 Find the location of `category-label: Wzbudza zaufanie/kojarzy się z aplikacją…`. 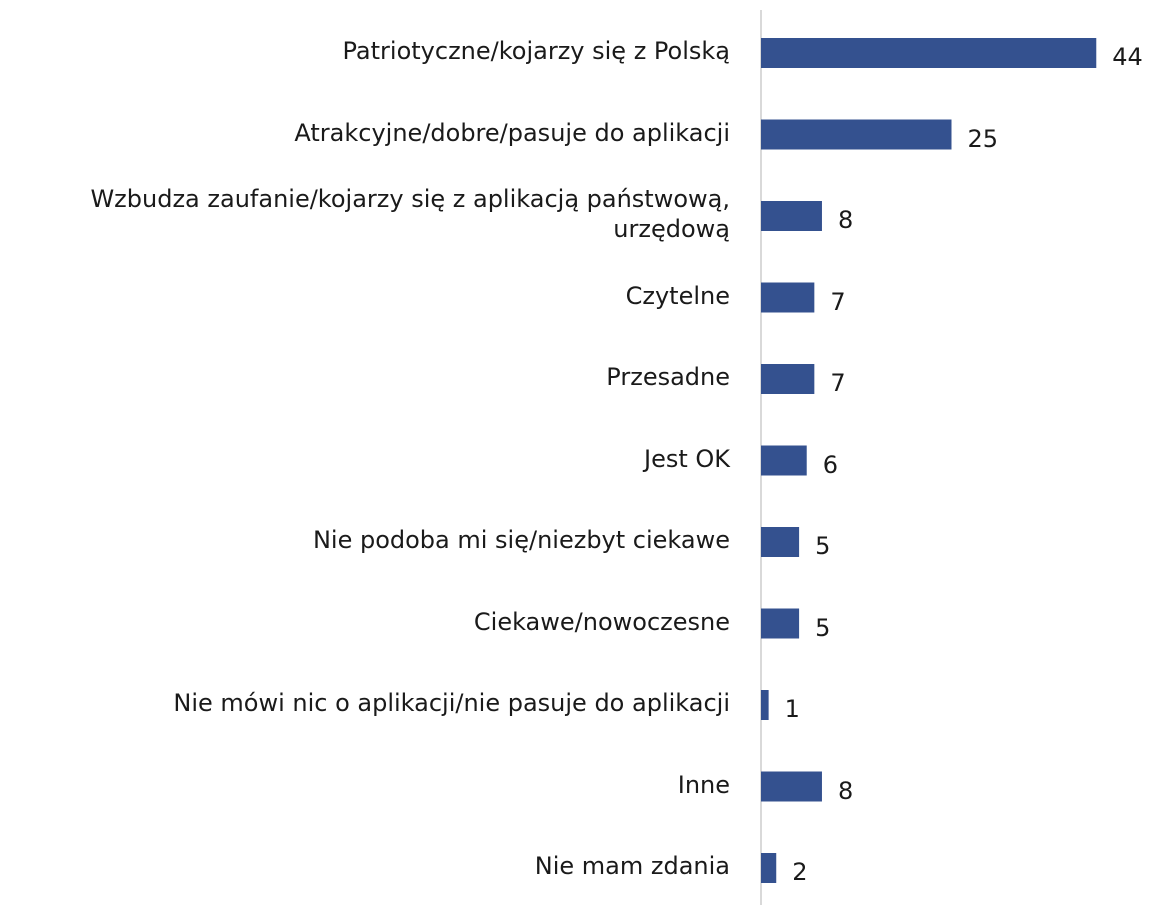

category-label: Wzbudza zaufanie/kojarzy się z aplikacją… is located at coordinates (410, 214).